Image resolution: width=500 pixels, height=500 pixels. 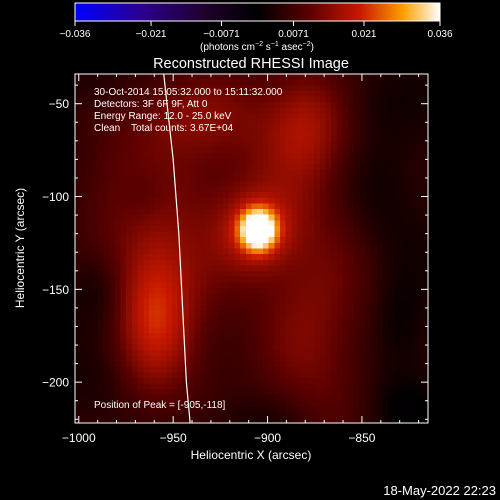 I want to click on clean-annotation: Clean Total counts: 3.67E+04, so click(x=164, y=128).